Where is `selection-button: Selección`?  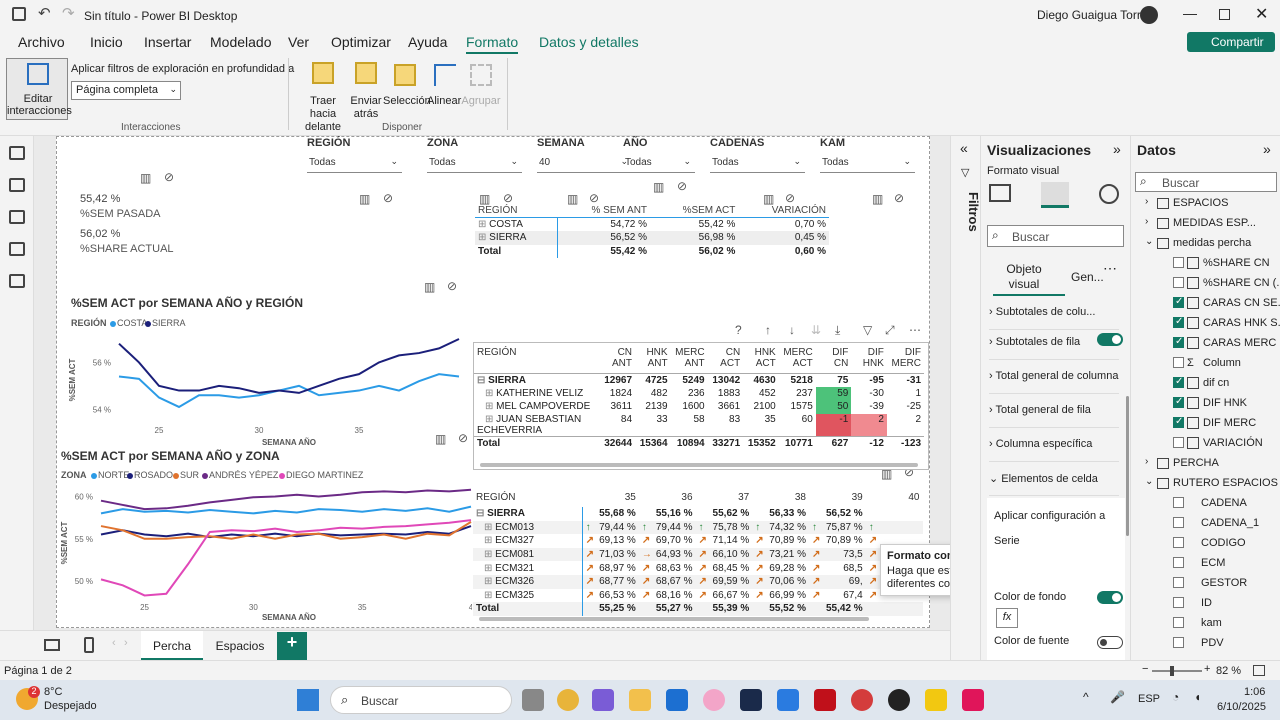 selection-button: Selección is located at coordinates (407, 89).